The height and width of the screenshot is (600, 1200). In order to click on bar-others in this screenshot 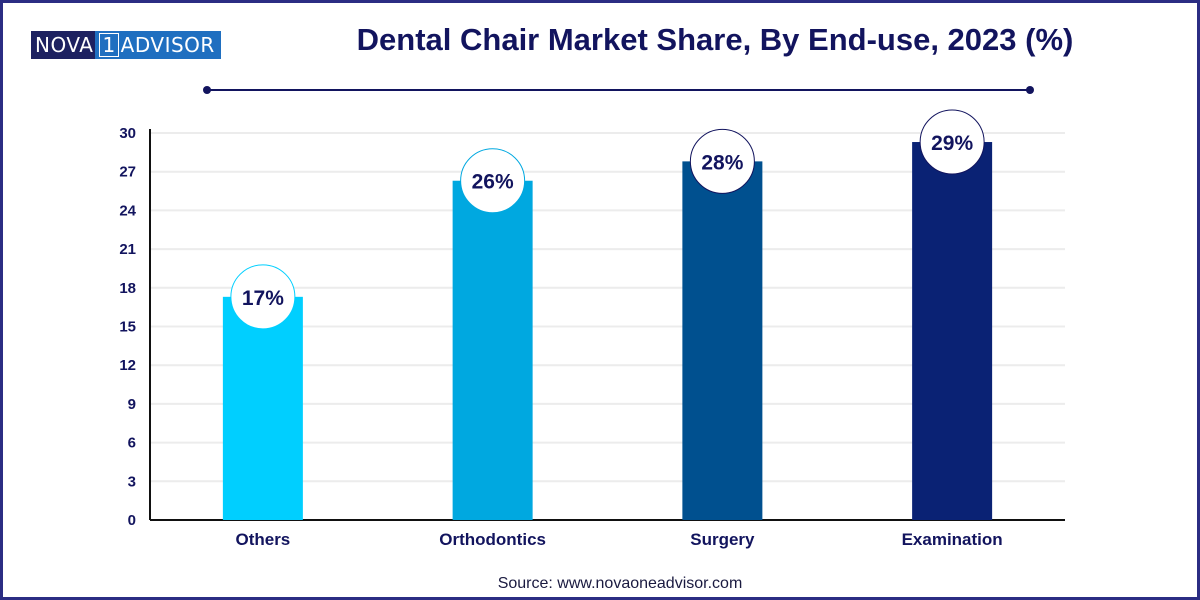, I will do `click(262, 408)`.